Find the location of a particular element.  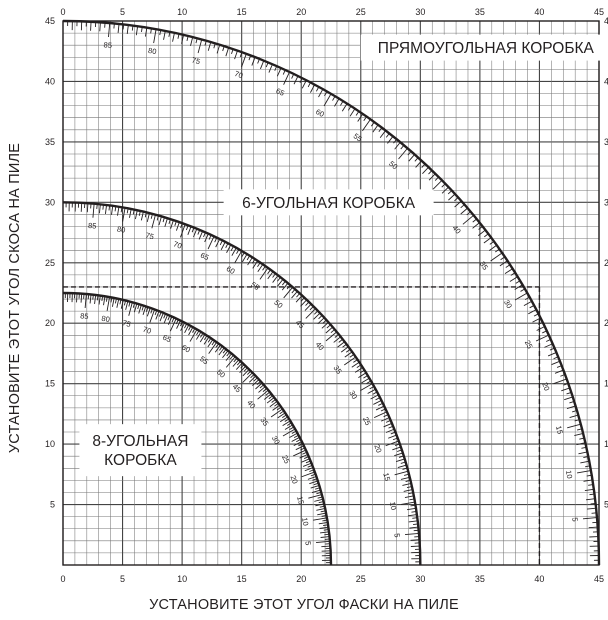

scale-label: 45 is located at coordinates (300, 324).